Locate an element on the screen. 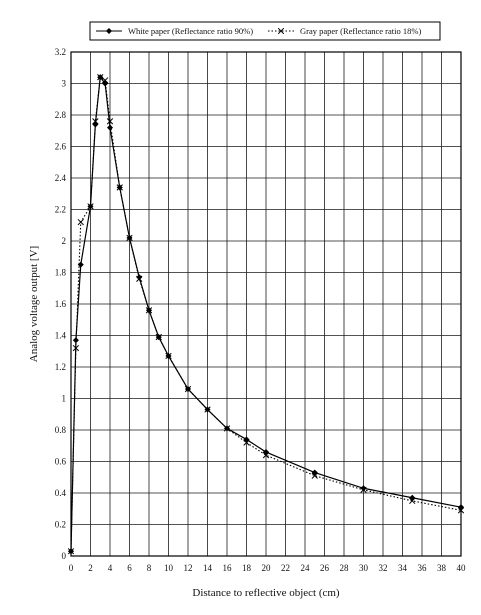  legend-label: White paper (Reflectance ratio 90%) is located at coordinates (190, 31).